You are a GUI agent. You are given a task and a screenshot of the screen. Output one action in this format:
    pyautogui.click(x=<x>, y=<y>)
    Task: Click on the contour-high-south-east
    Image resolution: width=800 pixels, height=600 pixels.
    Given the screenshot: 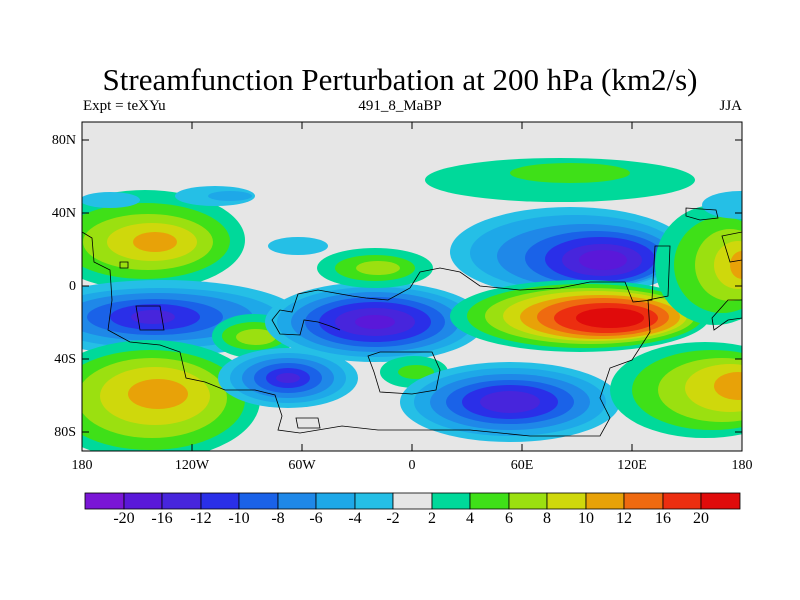 What is the action you would take?
    pyautogui.click(x=676, y=390)
    